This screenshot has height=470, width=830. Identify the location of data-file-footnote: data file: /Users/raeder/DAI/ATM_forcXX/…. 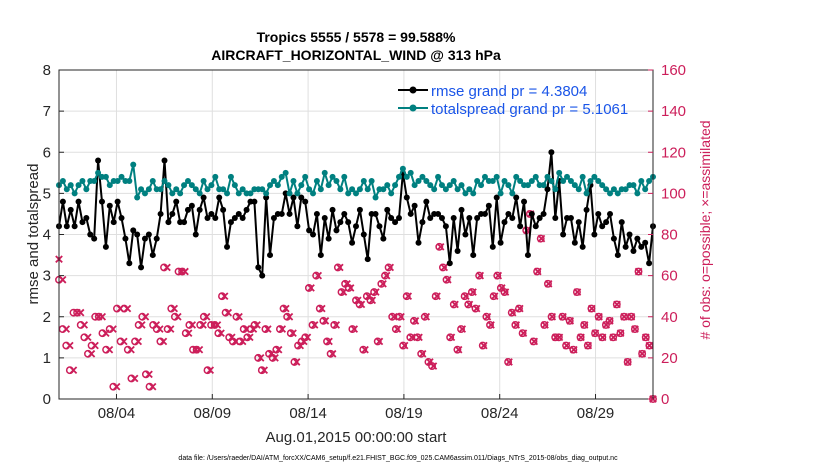
(398, 458).